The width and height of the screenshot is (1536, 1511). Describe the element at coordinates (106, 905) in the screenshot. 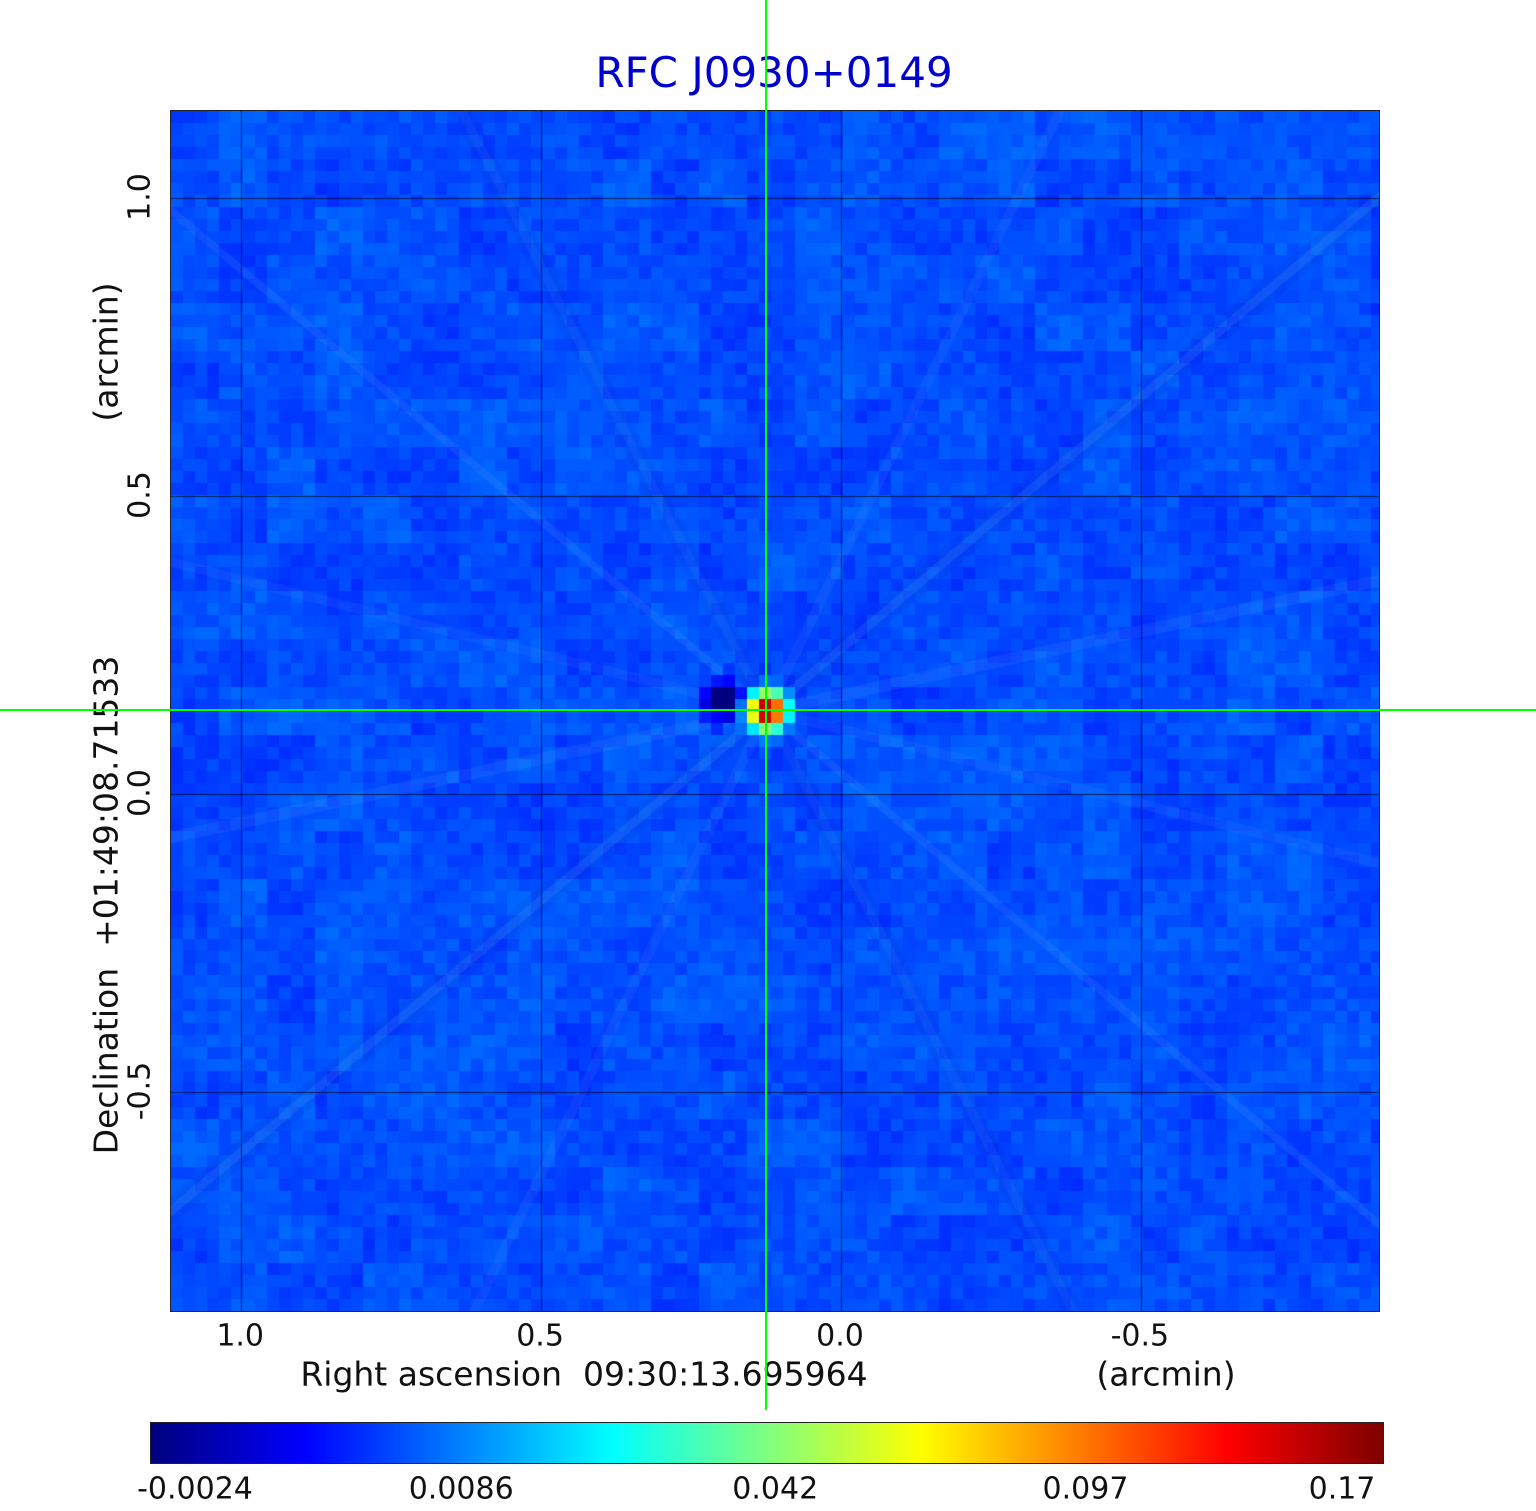

I see `y-axis-label: Declination +01:49:08.71533` at that location.